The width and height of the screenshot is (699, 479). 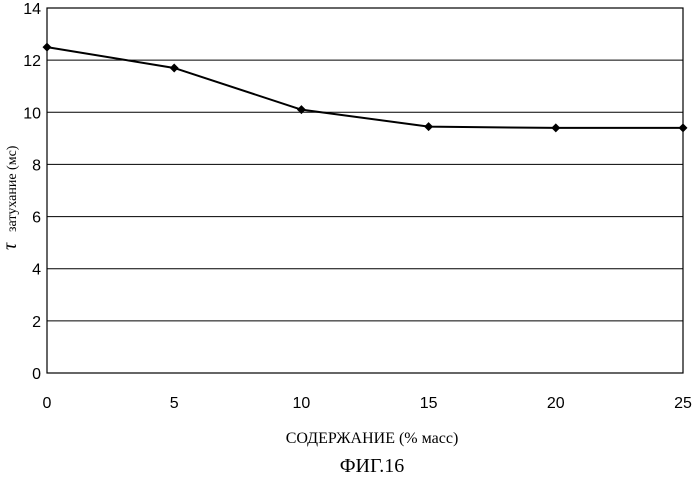 What do you see at coordinates (10, 246) in the screenshot?
I see `y-axis-symbol: τ` at bounding box center [10, 246].